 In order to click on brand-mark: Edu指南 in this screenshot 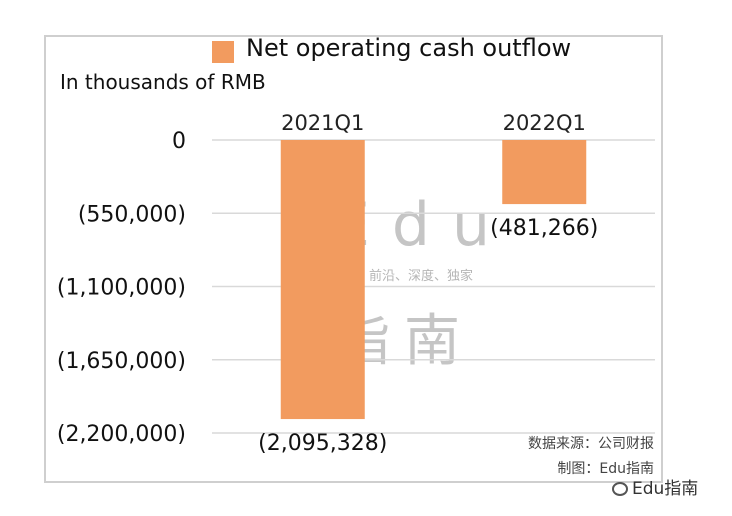, I will do `click(655, 486)`.